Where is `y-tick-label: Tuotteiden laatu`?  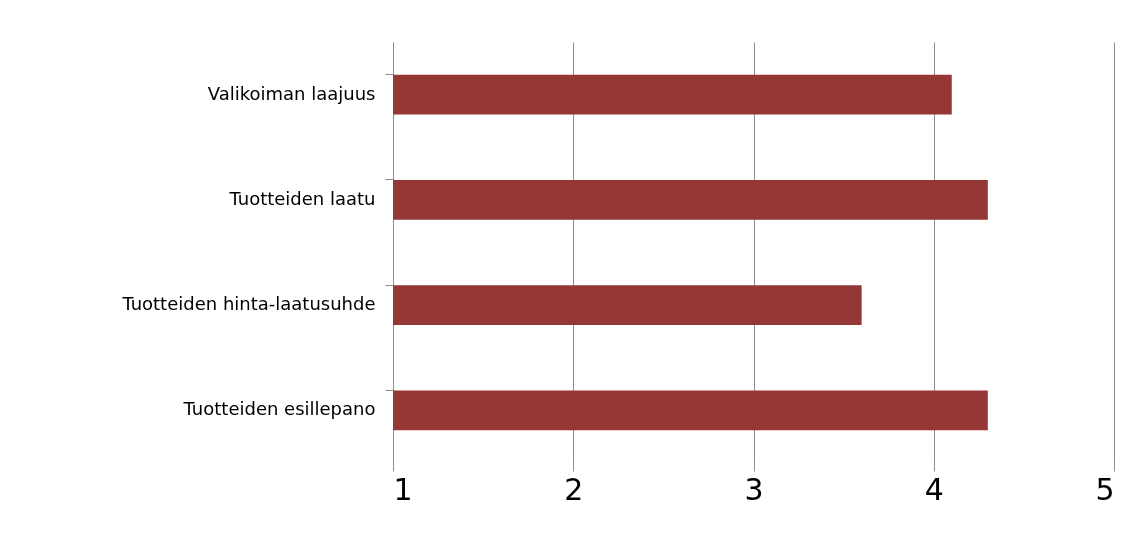 y-tick-label: Tuotteiden laatu is located at coordinates (302, 198).